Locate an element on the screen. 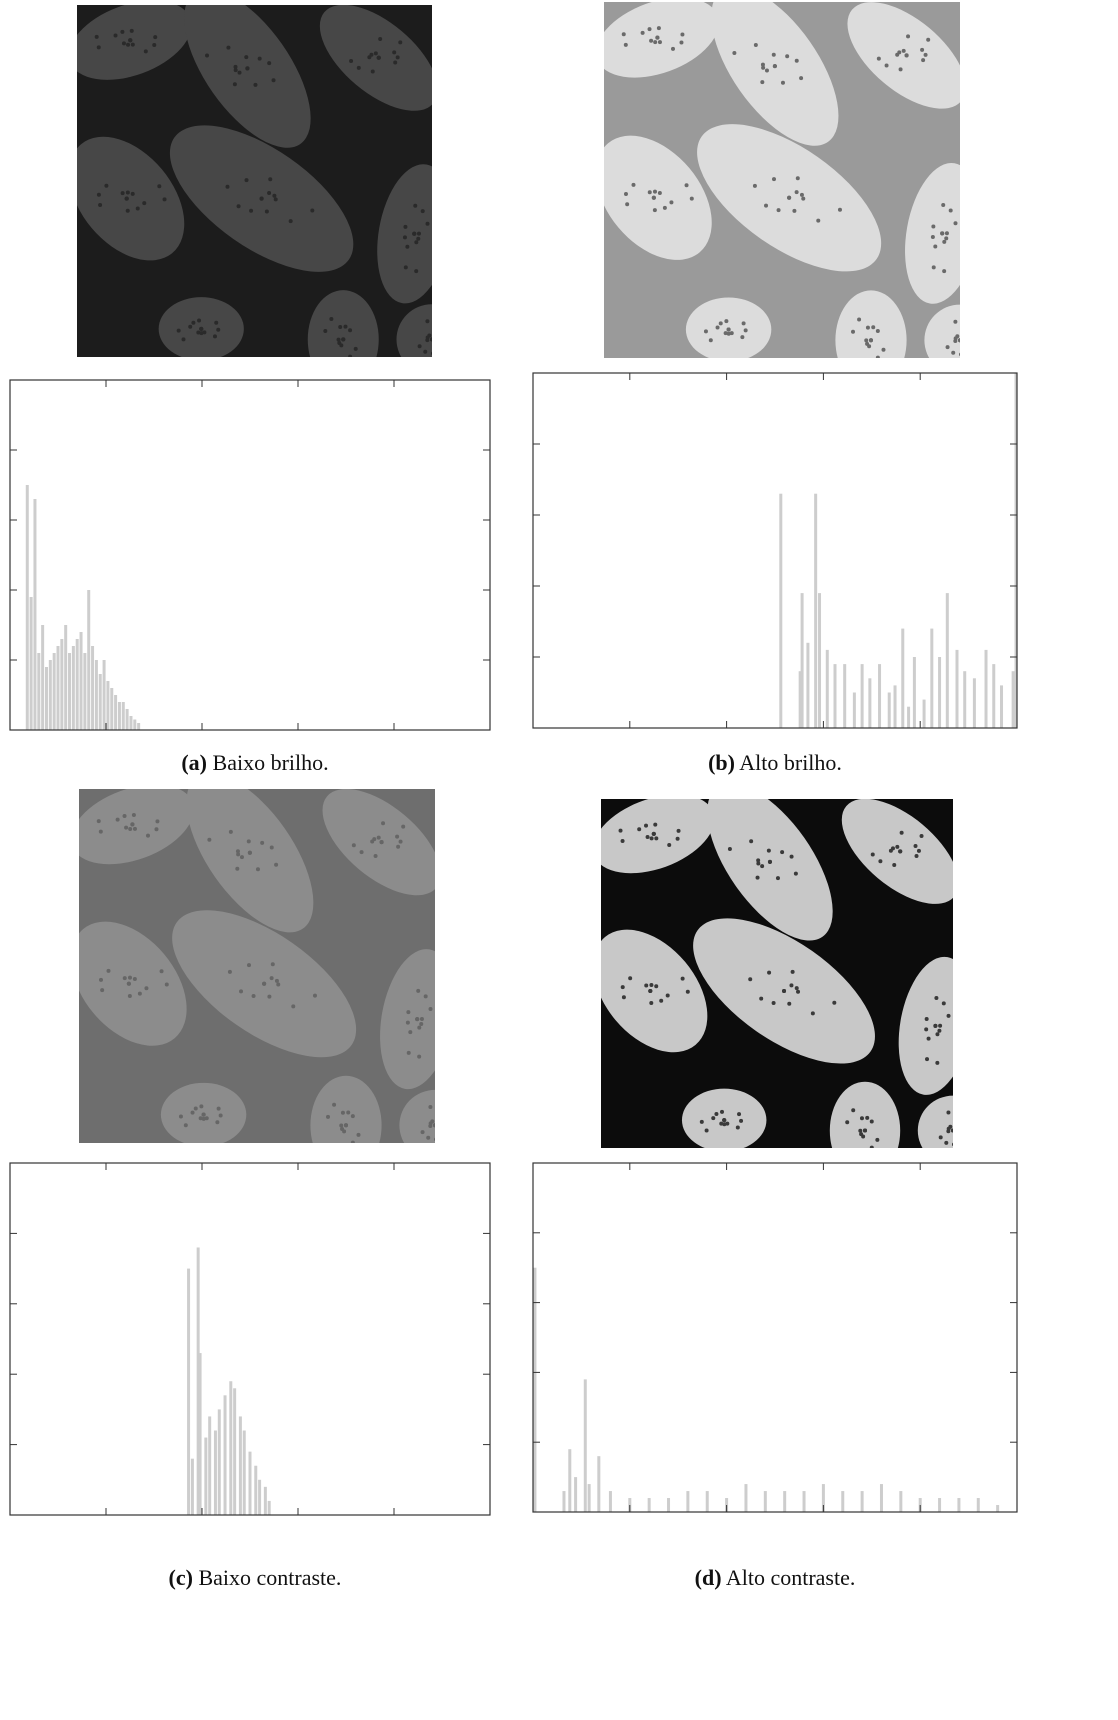  image-content is located at coordinates (257, 968).